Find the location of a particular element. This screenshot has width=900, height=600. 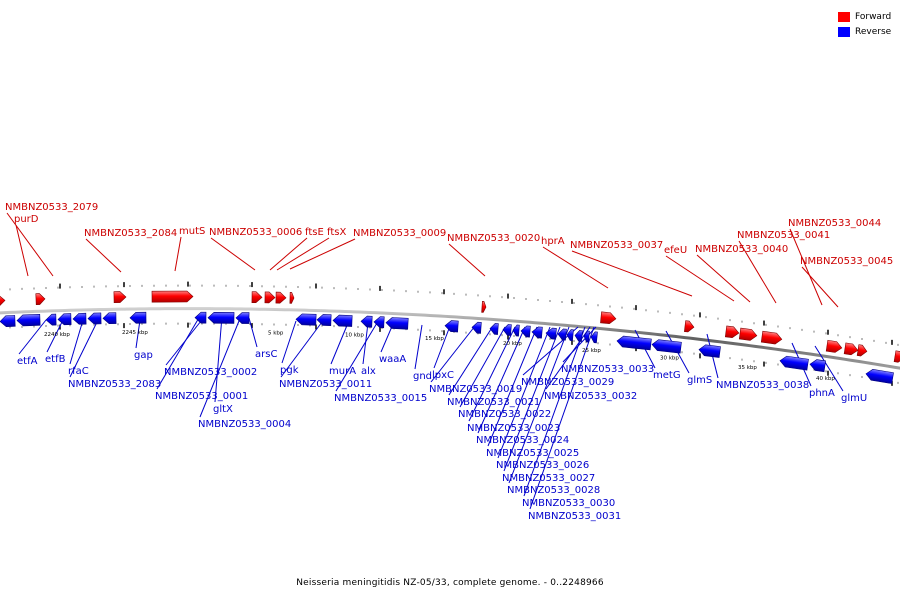

reverse-gene-label-nmbnz0533-0031: NMBNZ0533_0031 is located at coordinates (574, 516).